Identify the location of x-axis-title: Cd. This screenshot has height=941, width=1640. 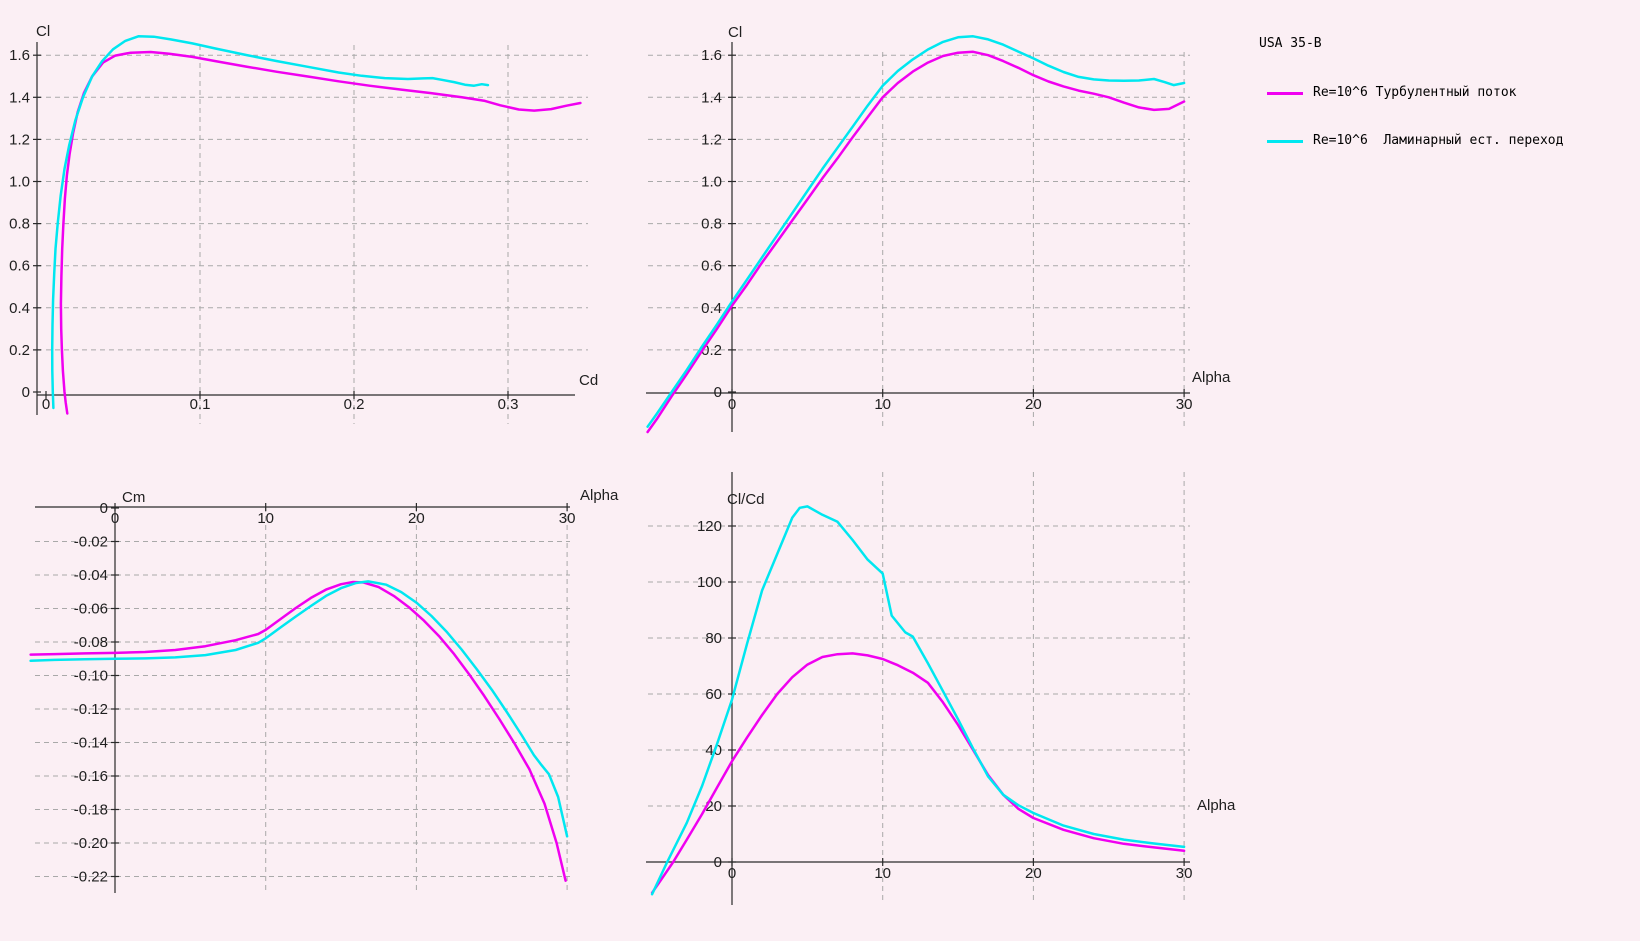
(588, 380).